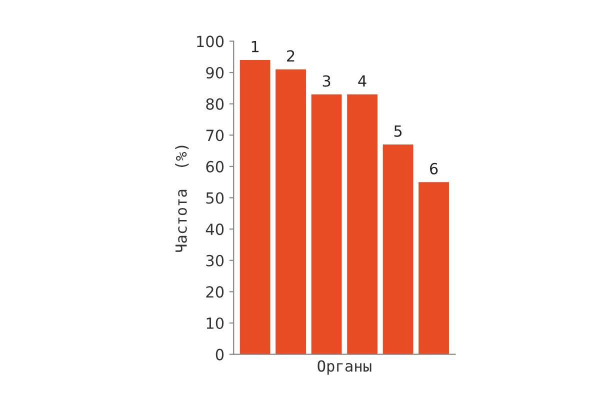 This screenshot has width=599, height=412. What do you see at coordinates (215, 198) in the screenshot?
I see `y-tick-label: 50` at bounding box center [215, 198].